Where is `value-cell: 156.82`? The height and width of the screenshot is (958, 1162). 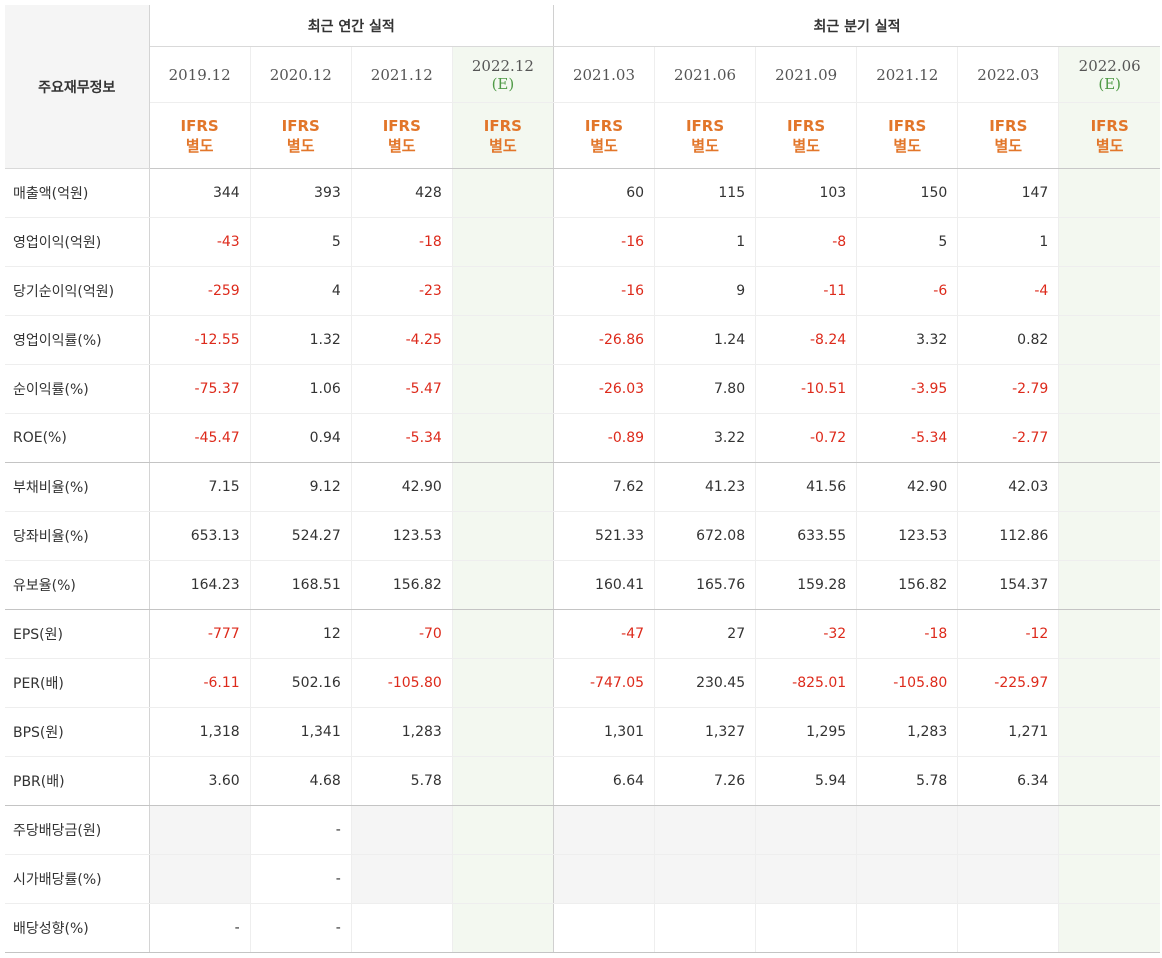
value-cell: 156.82 is located at coordinates (907, 585).